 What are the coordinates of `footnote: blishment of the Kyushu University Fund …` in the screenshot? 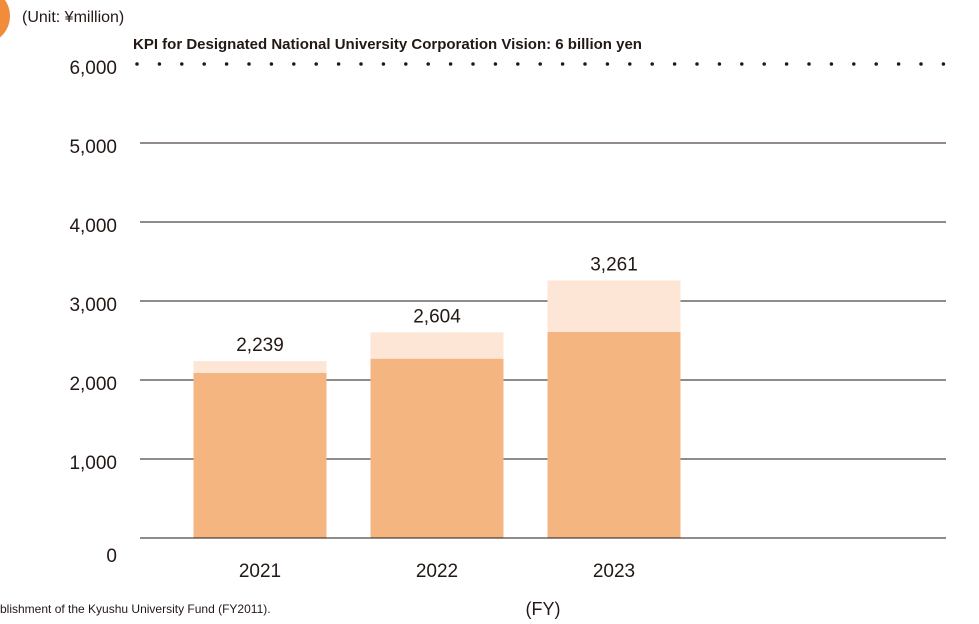 It's located at (135, 609).